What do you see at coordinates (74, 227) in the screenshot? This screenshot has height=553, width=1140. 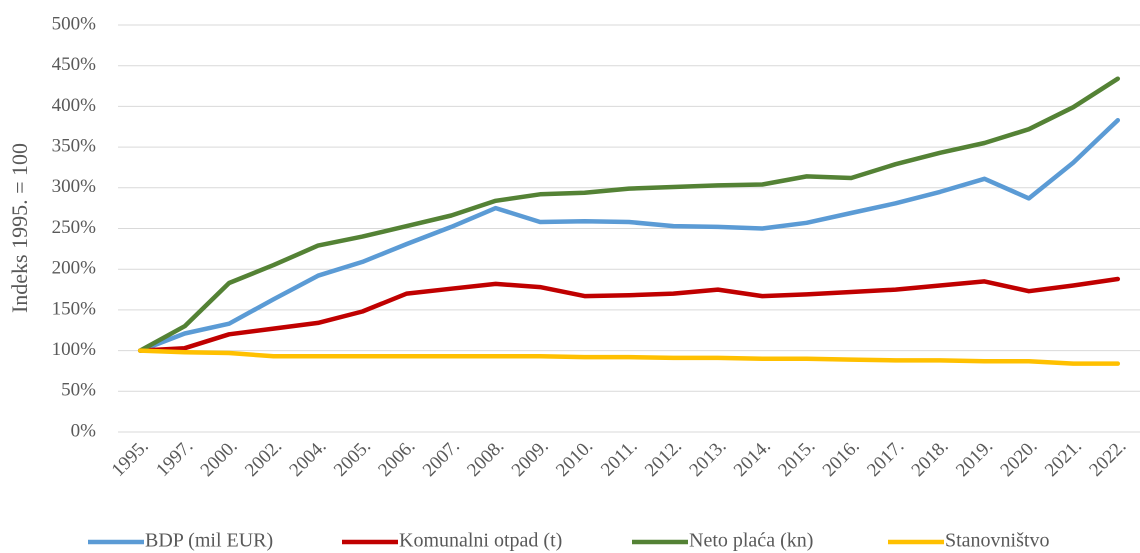 I see `y-tick-label: 250%` at bounding box center [74, 227].